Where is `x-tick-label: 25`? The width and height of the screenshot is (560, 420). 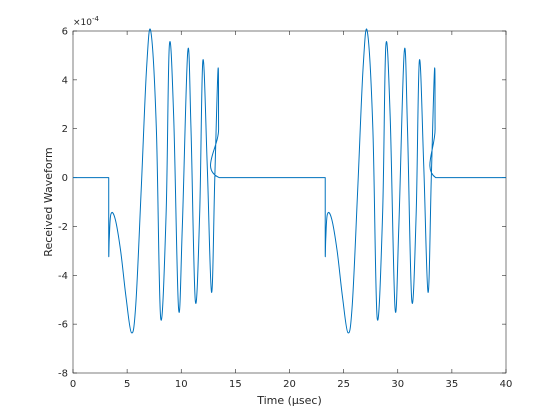
x-tick-label: 25 is located at coordinates (343, 384).